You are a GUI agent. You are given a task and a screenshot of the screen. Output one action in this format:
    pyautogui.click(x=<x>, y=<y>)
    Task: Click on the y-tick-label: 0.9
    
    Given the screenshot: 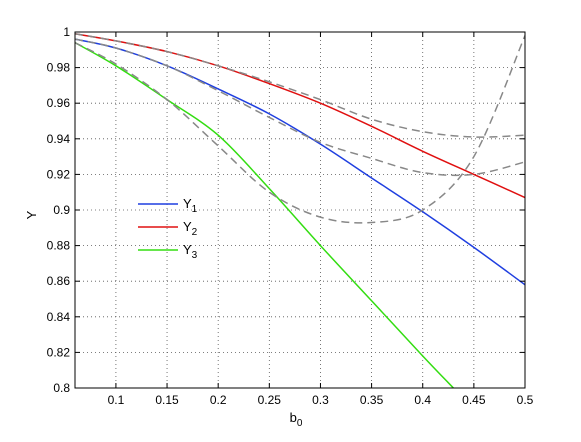 What is the action you would take?
    pyautogui.click(x=61, y=210)
    